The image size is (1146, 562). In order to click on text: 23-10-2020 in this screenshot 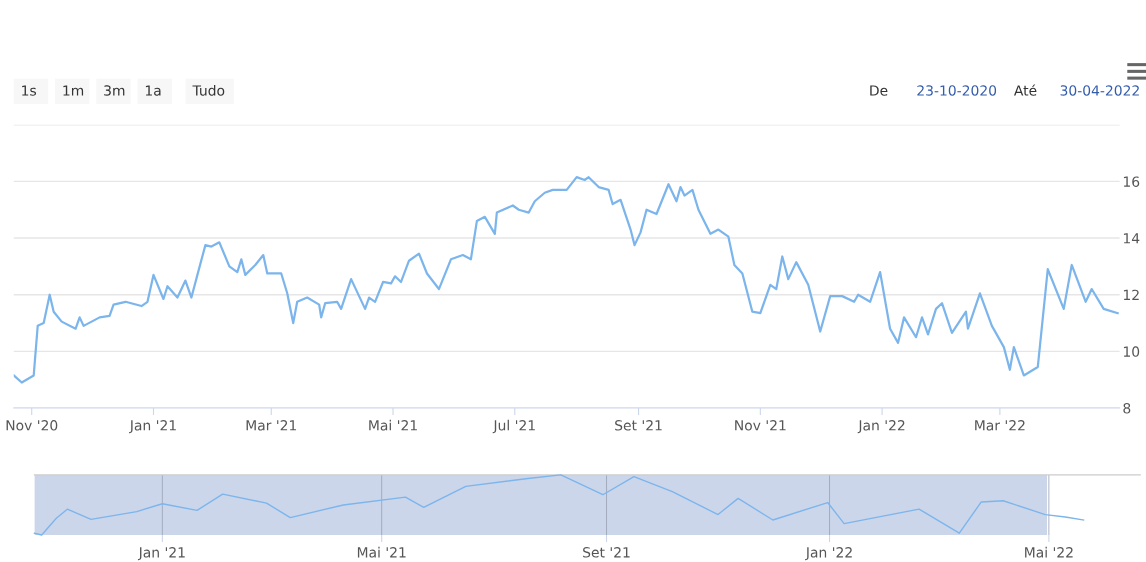, I will do `click(957, 90)`.